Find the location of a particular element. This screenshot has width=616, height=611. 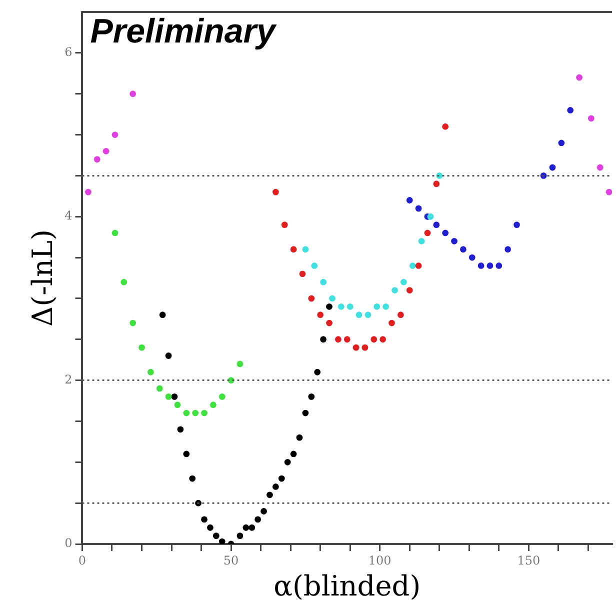

x-tick-label: 0 is located at coordinates (82, 560).